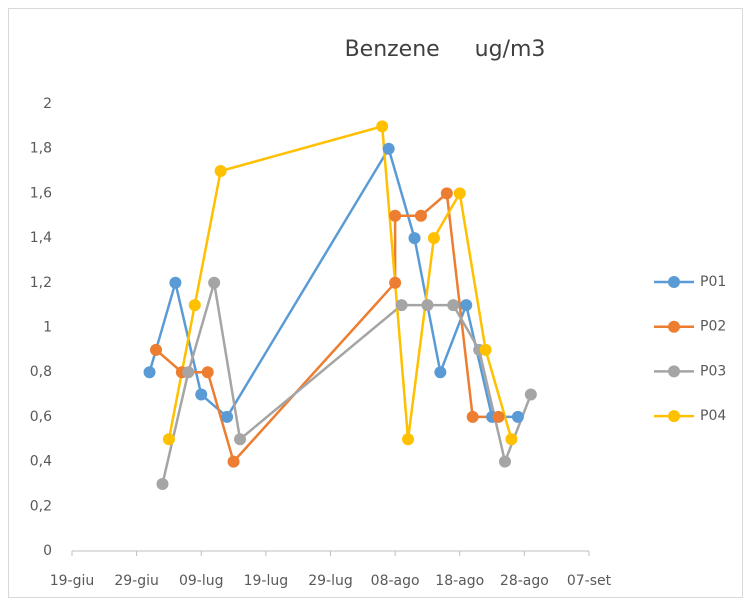  Describe the element at coordinates (713, 371) in the screenshot. I see `legend-label: P03` at that location.